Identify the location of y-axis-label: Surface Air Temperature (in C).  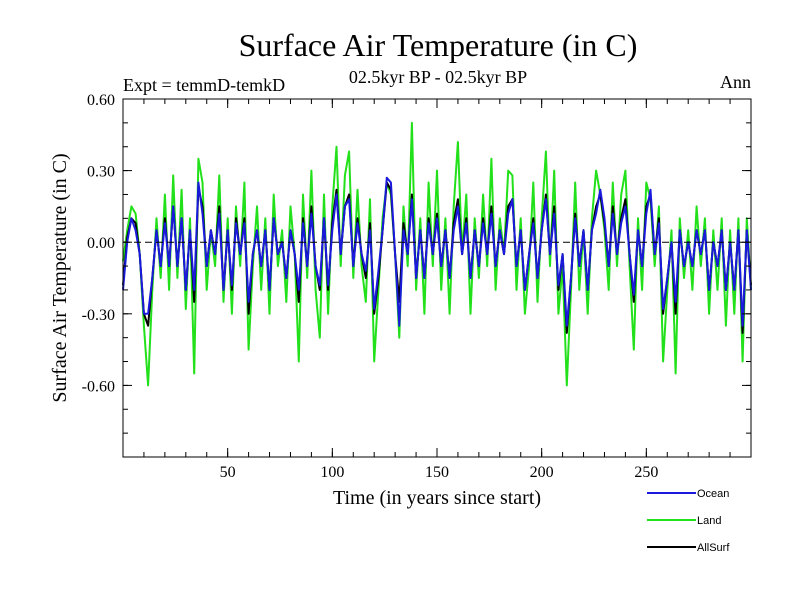
(60, 277).